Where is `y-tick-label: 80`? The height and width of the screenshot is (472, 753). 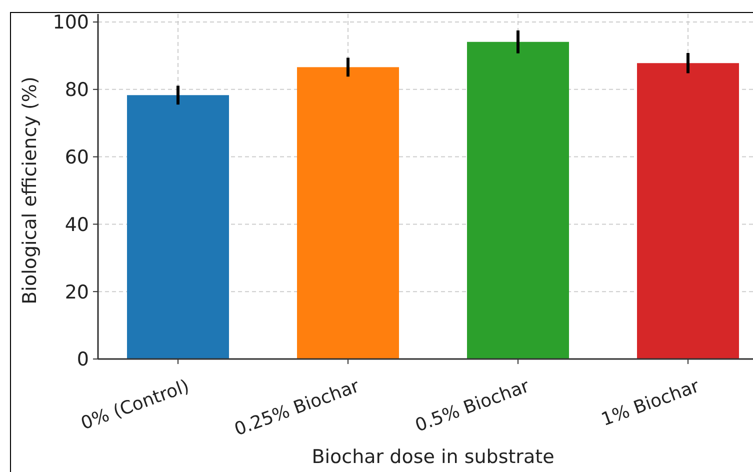 y-tick-label: 80 is located at coordinates (76, 90).